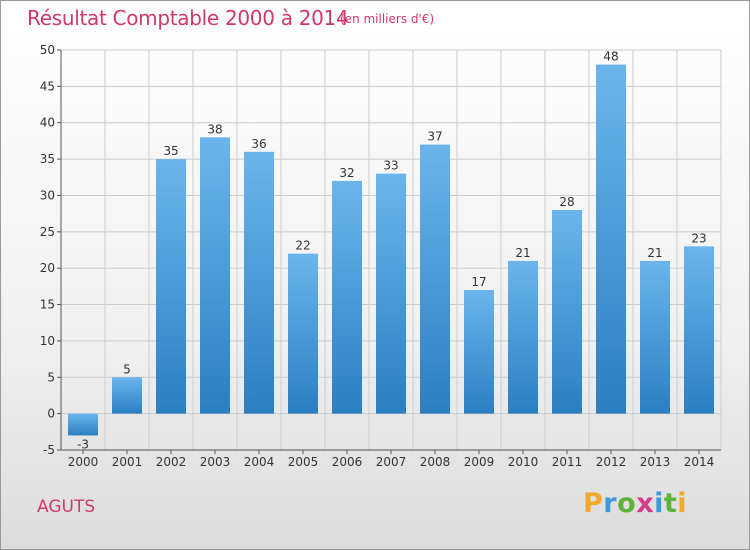 The width and height of the screenshot is (750, 550). Describe the element at coordinates (47, 305) in the screenshot. I see `y-tick-label: 15` at that location.